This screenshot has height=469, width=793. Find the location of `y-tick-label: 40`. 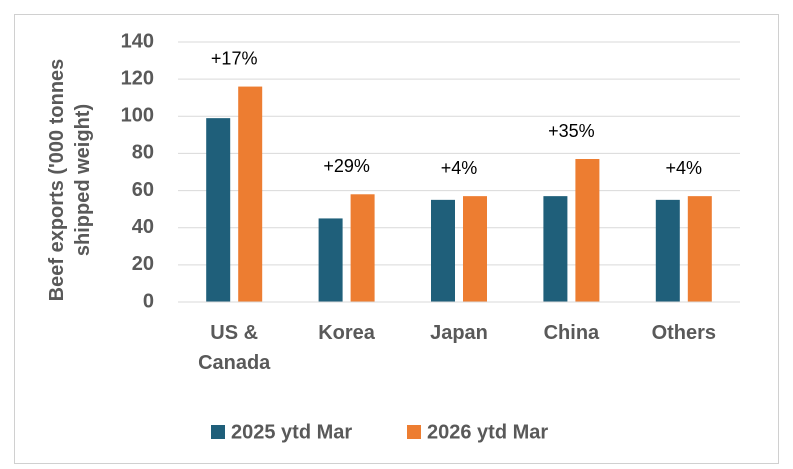

y-tick-label: 40 is located at coordinates (143, 227).